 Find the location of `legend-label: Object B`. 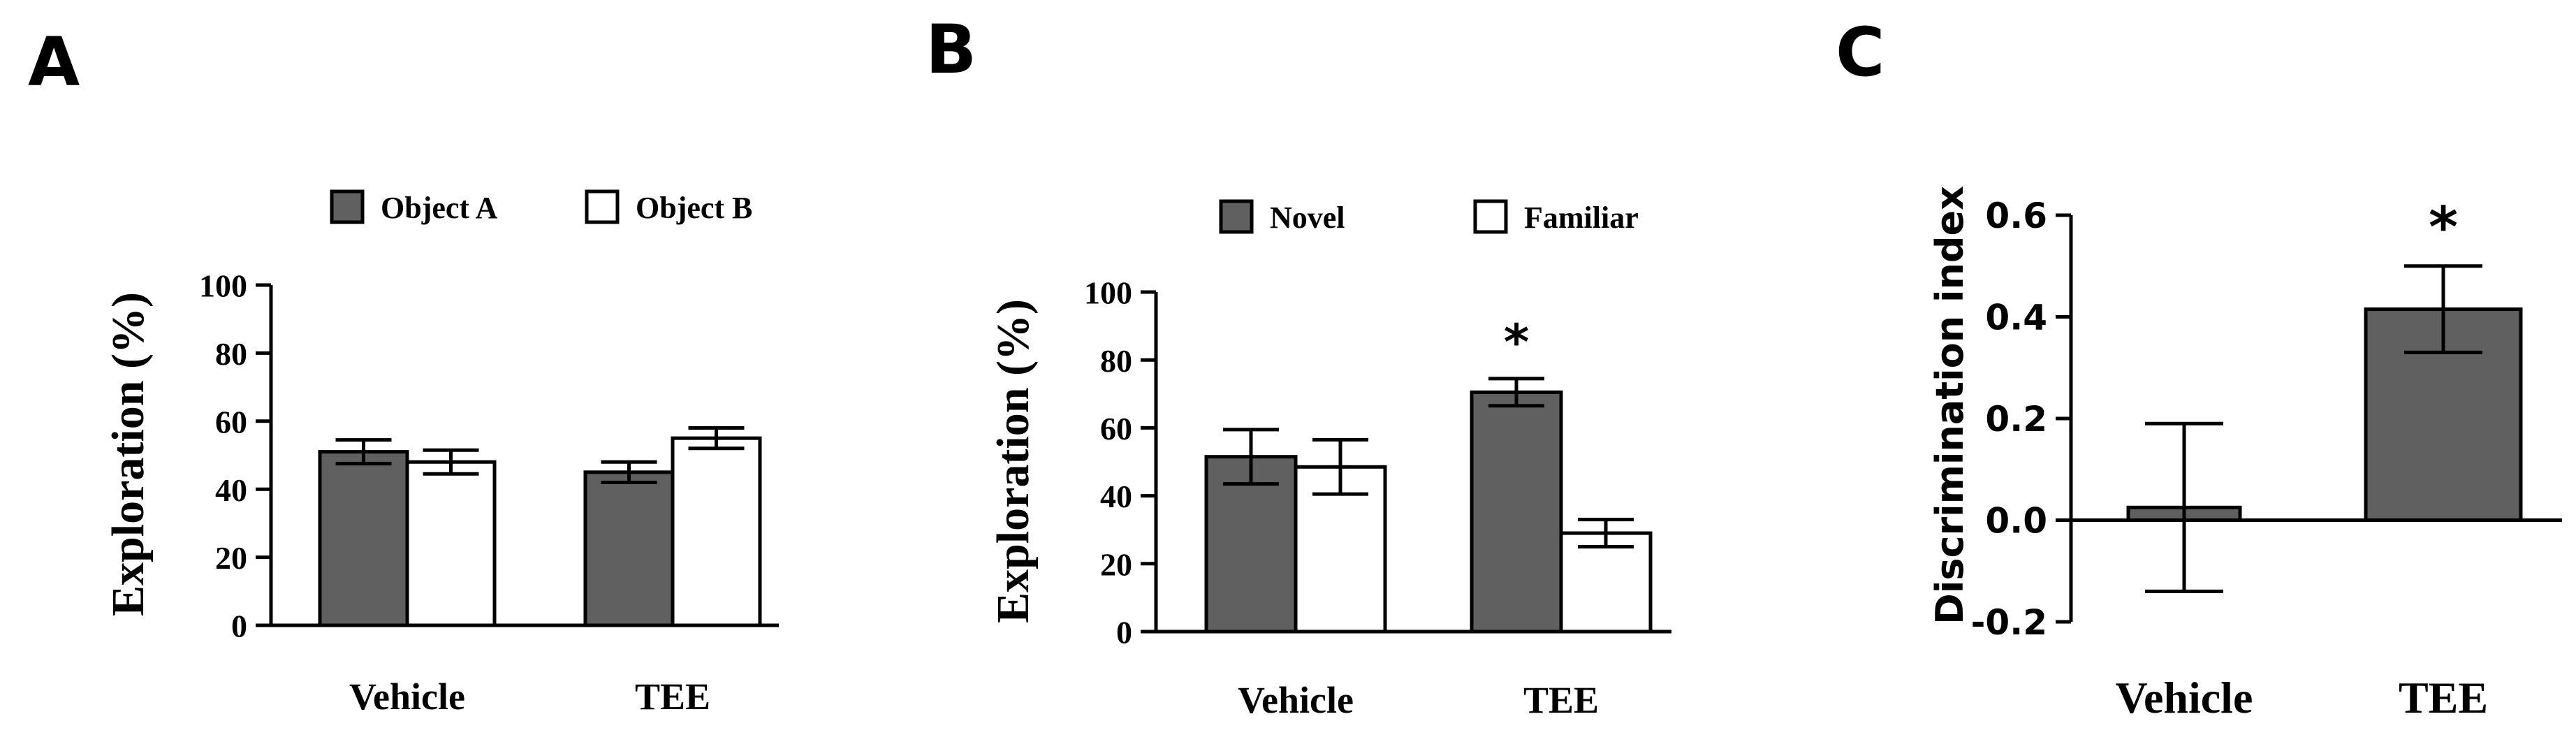

legend-label: Object B is located at coordinates (694, 208).